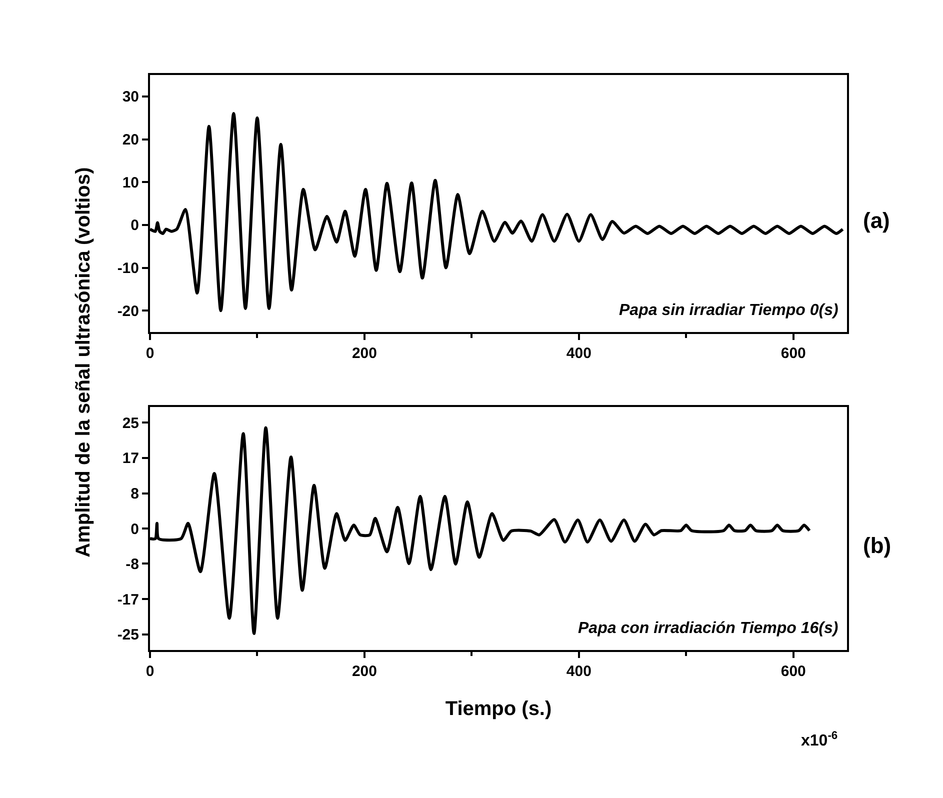 Image resolution: width=943 pixels, height=798 pixels. What do you see at coordinates (130, 183) in the screenshot?
I see `y-tick-label: 10` at bounding box center [130, 183].